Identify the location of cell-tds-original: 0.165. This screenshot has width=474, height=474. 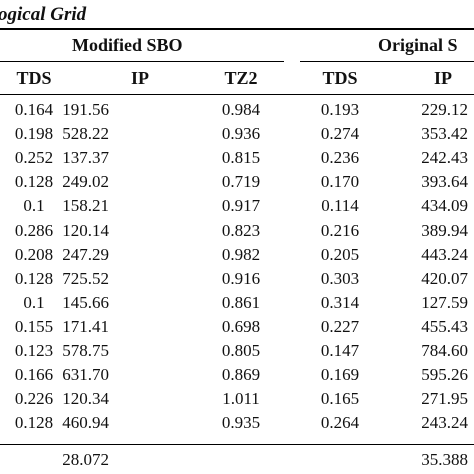
(340, 399).